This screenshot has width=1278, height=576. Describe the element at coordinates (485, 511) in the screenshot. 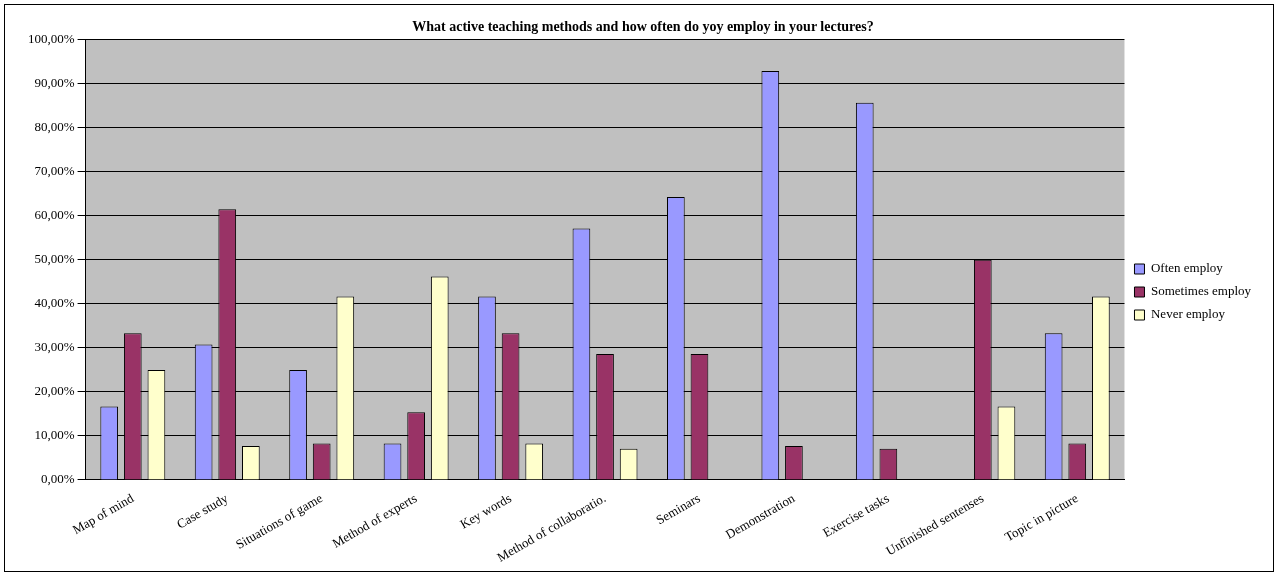

I see `x-tick-label: Key words` at that location.